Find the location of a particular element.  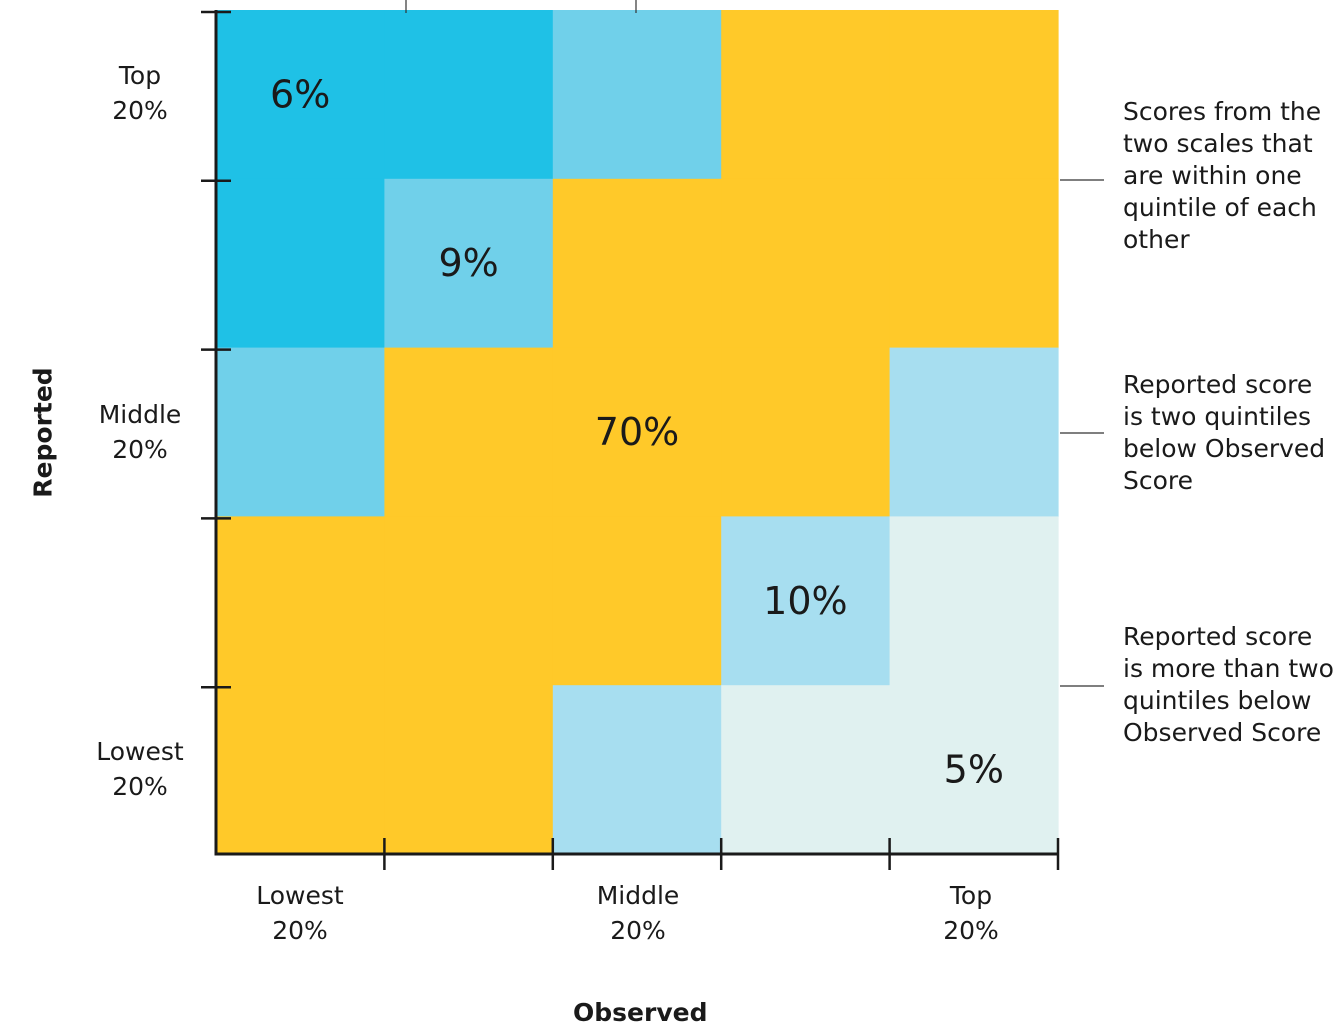

cell-value-label: 70% is located at coordinates (637, 432).